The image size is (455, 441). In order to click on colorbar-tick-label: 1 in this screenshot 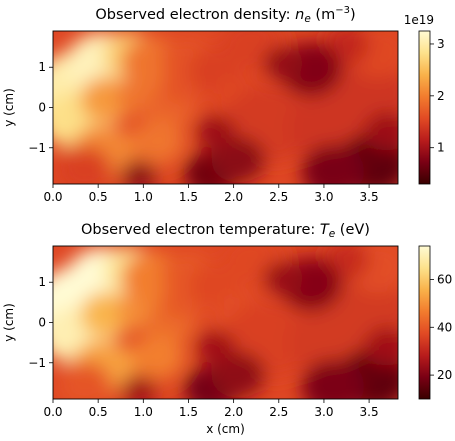, I will do `click(441, 148)`.